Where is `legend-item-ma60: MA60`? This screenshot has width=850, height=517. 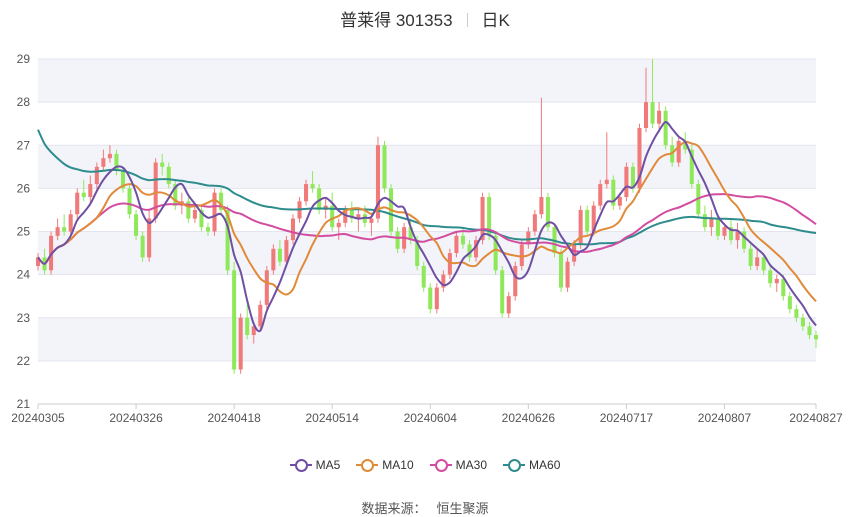 legend-item-ma60: MA60 is located at coordinates (531, 465).